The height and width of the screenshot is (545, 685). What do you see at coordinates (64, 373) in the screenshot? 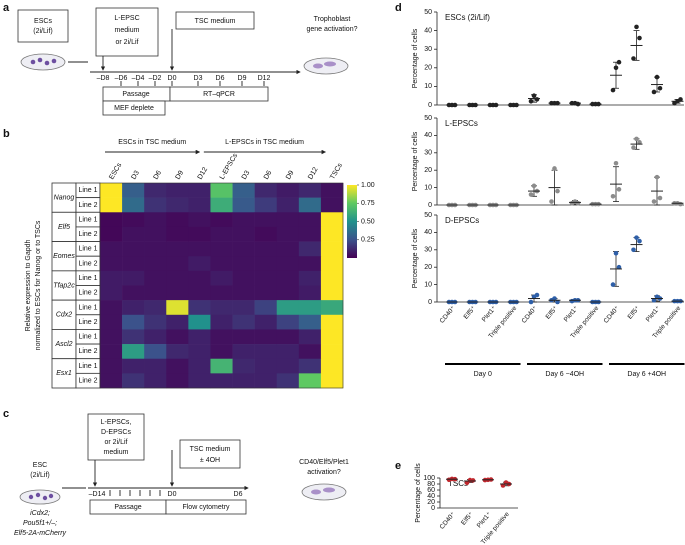
I see `gene-label: Esx1` at bounding box center [64, 373].